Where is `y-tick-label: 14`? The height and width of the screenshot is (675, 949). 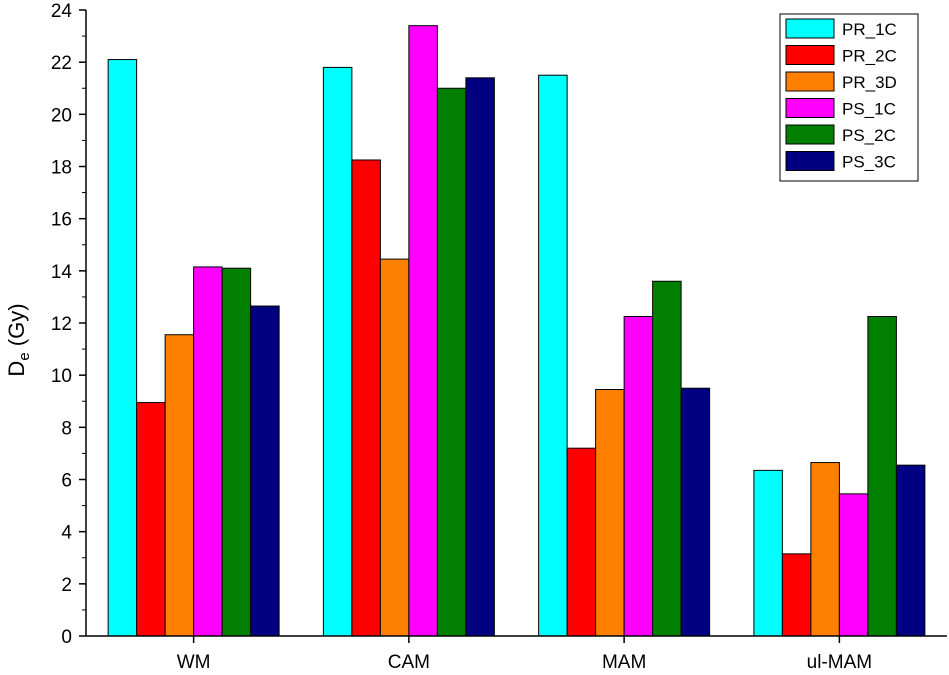
y-tick-label: 14 is located at coordinates (62, 272).